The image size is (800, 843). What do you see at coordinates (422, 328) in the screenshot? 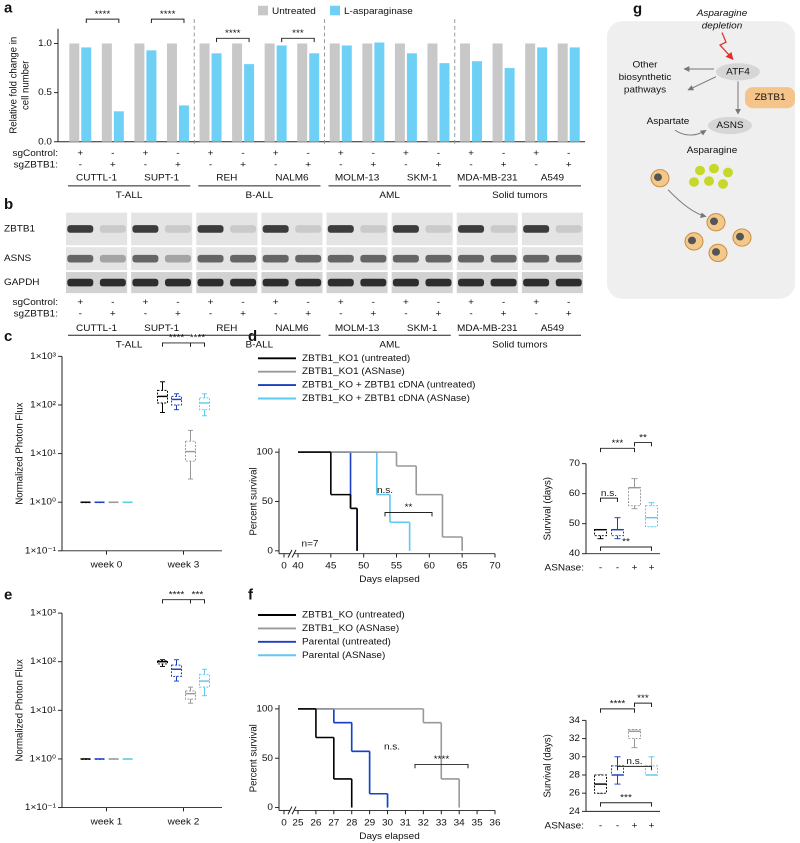
I see `group-label: SKM-1` at bounding box center [422, 328].